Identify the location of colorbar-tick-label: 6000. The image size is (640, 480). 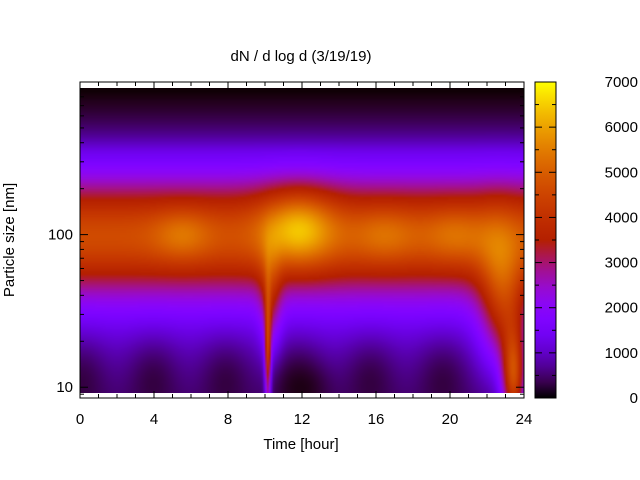
(621, 127).